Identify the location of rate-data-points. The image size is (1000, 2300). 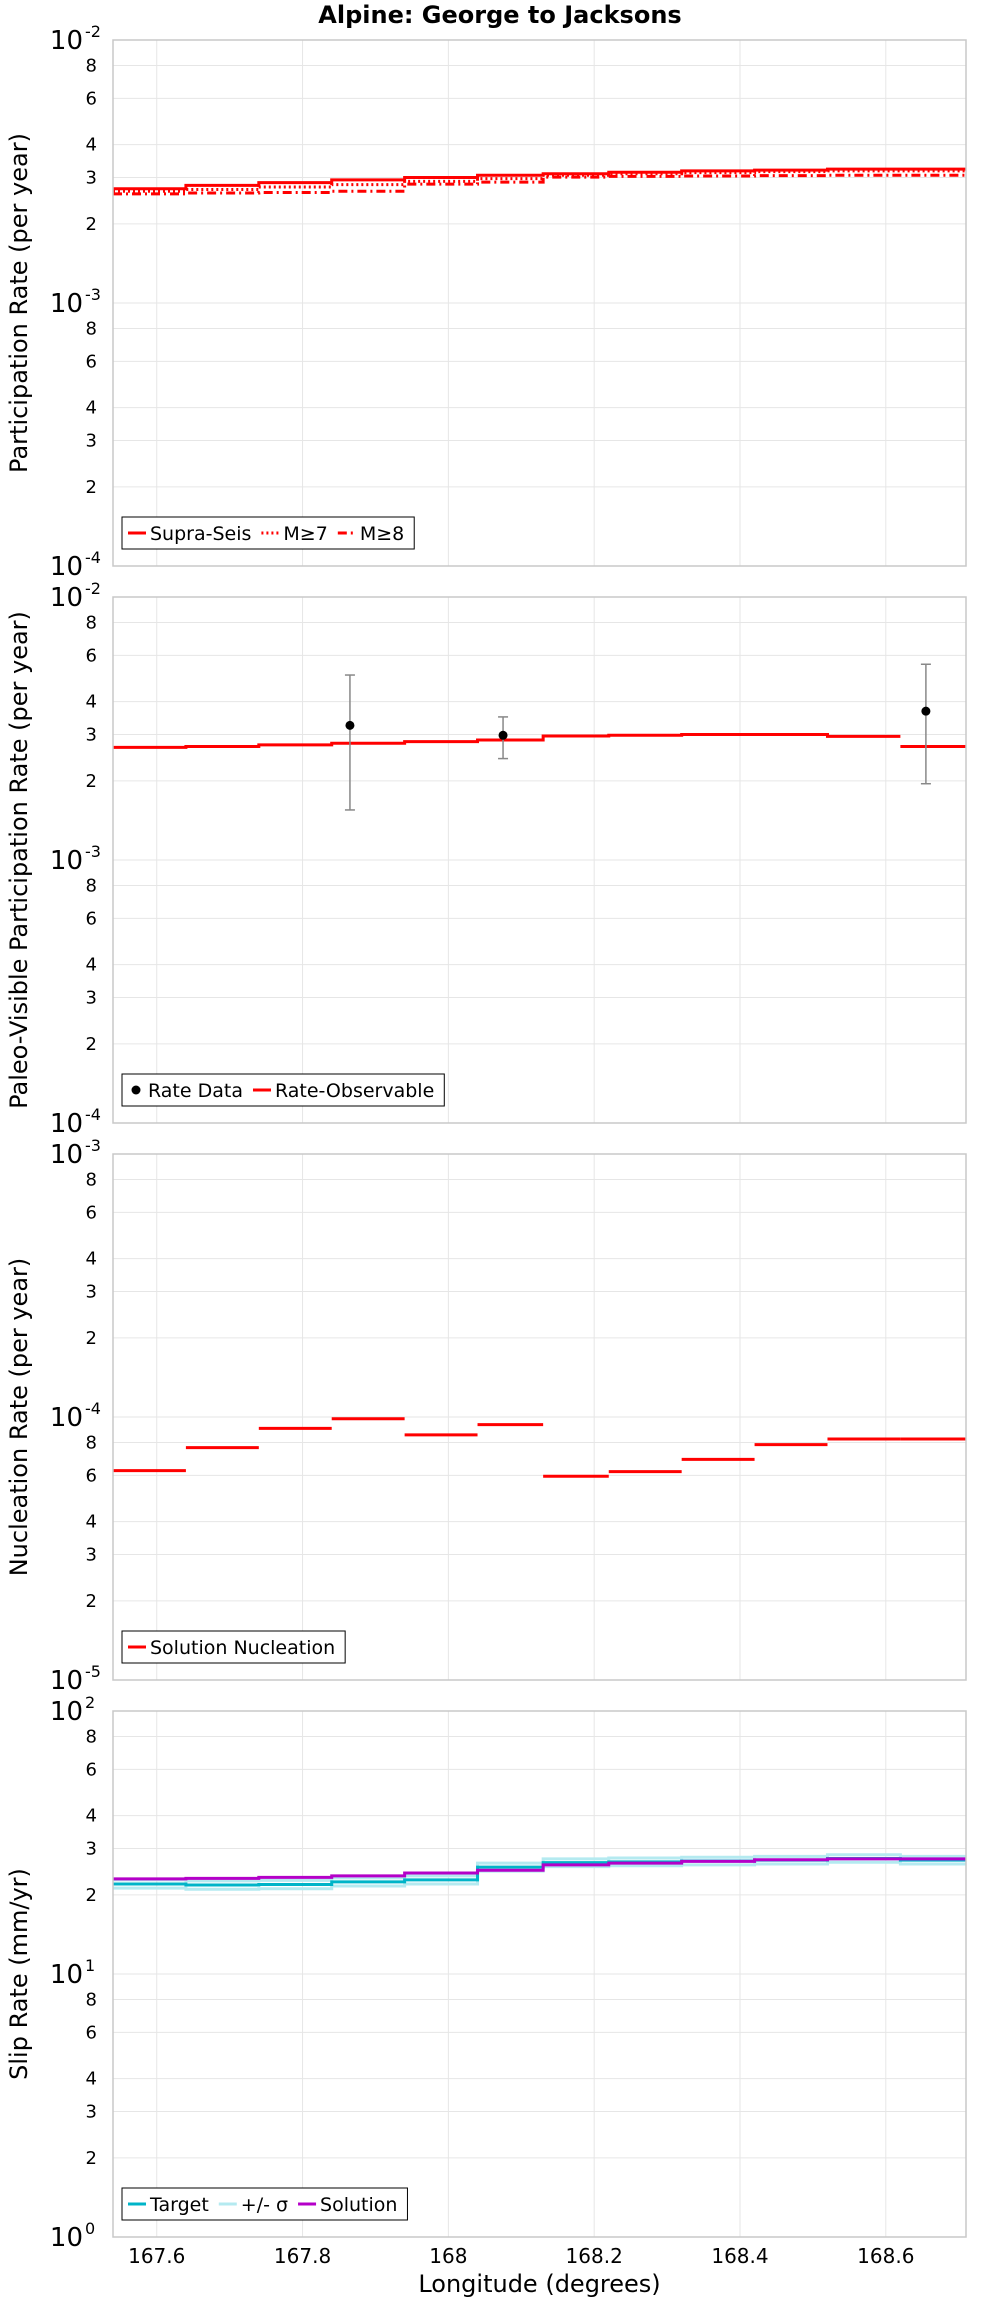
(637, 737).